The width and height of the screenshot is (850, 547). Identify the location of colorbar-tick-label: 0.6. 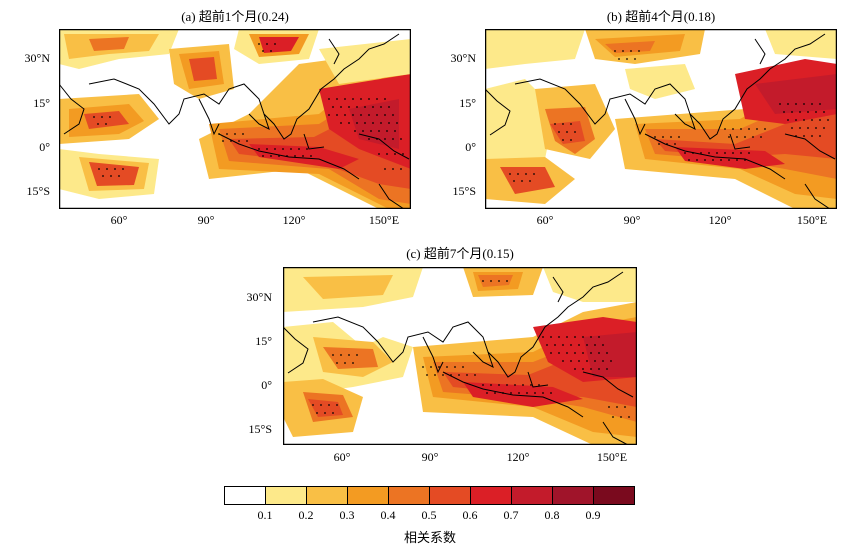
(470, 515).